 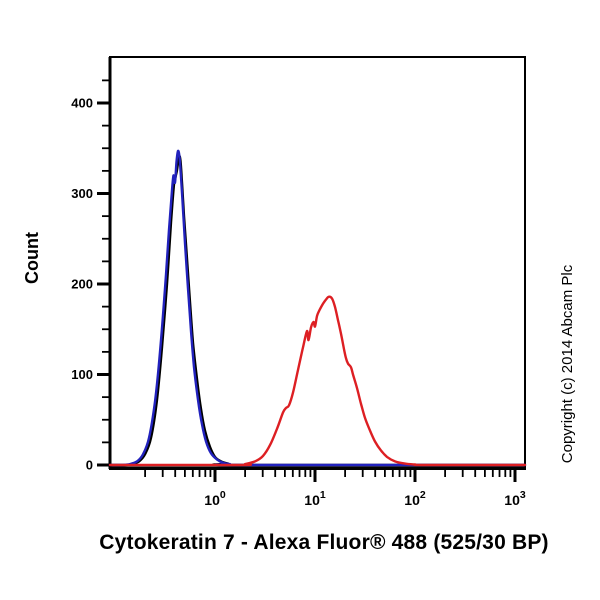 I want to click on x-tick-label: 10⁰, so click(x=215, y=498).